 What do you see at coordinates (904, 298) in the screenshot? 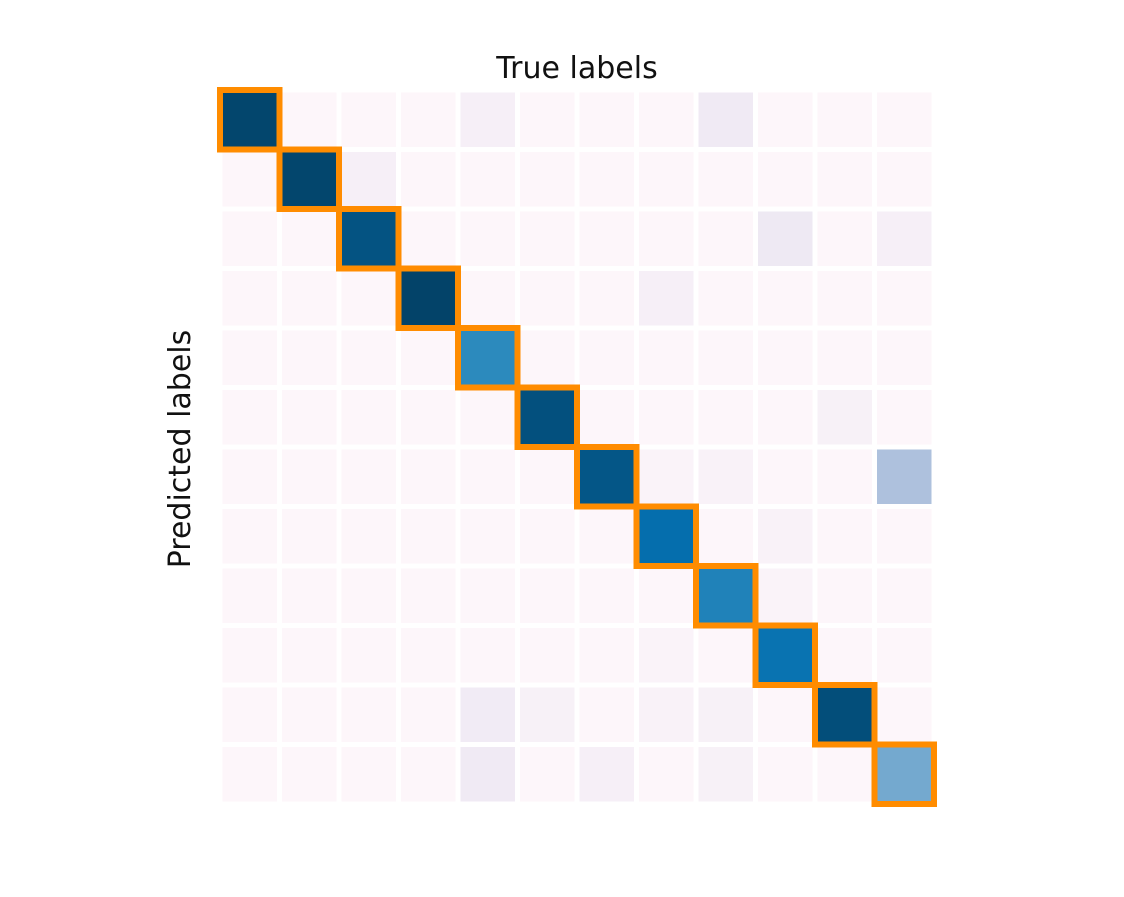
I see `heatmap-cell-r3-c11` at bounding box center [904, 298].